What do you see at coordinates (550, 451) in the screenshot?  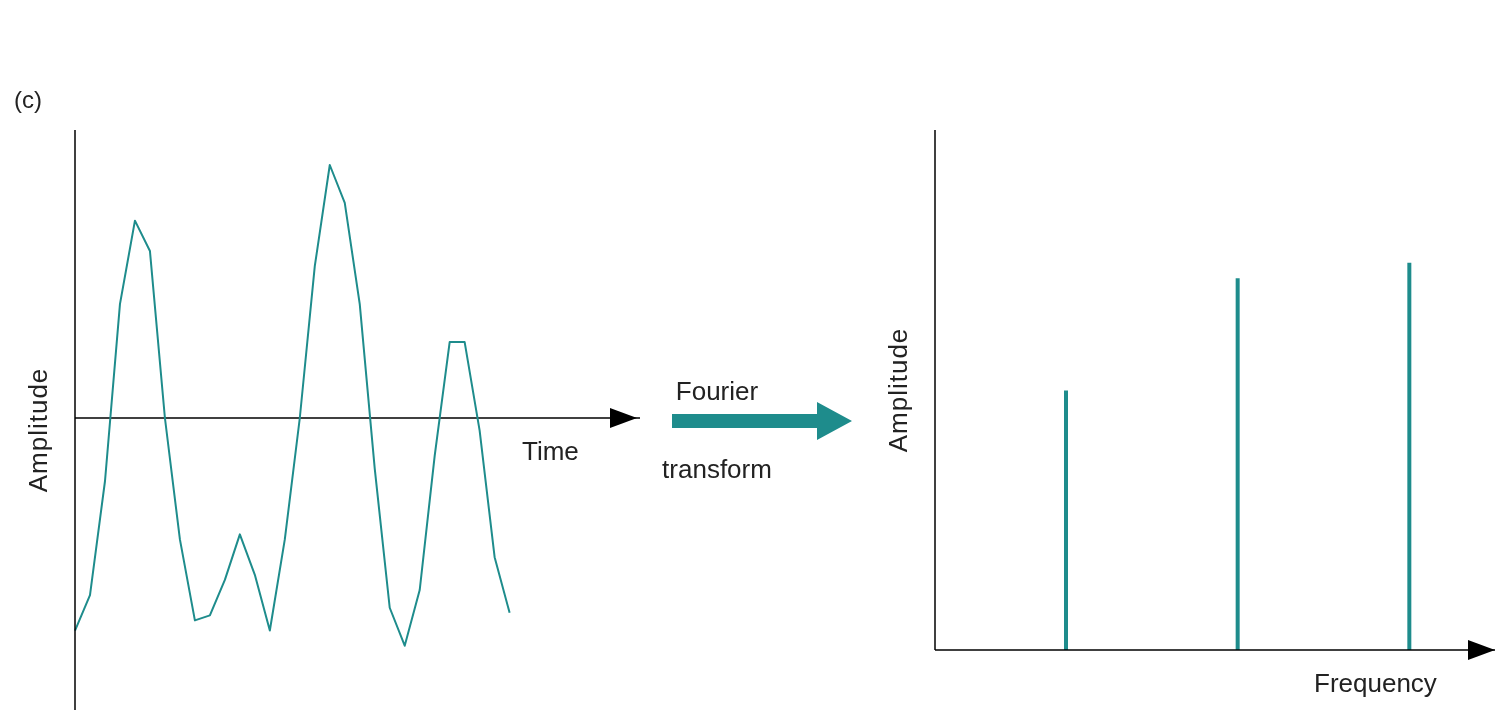 I see `x-axis-title: Time` at bounding box center [550, 451].